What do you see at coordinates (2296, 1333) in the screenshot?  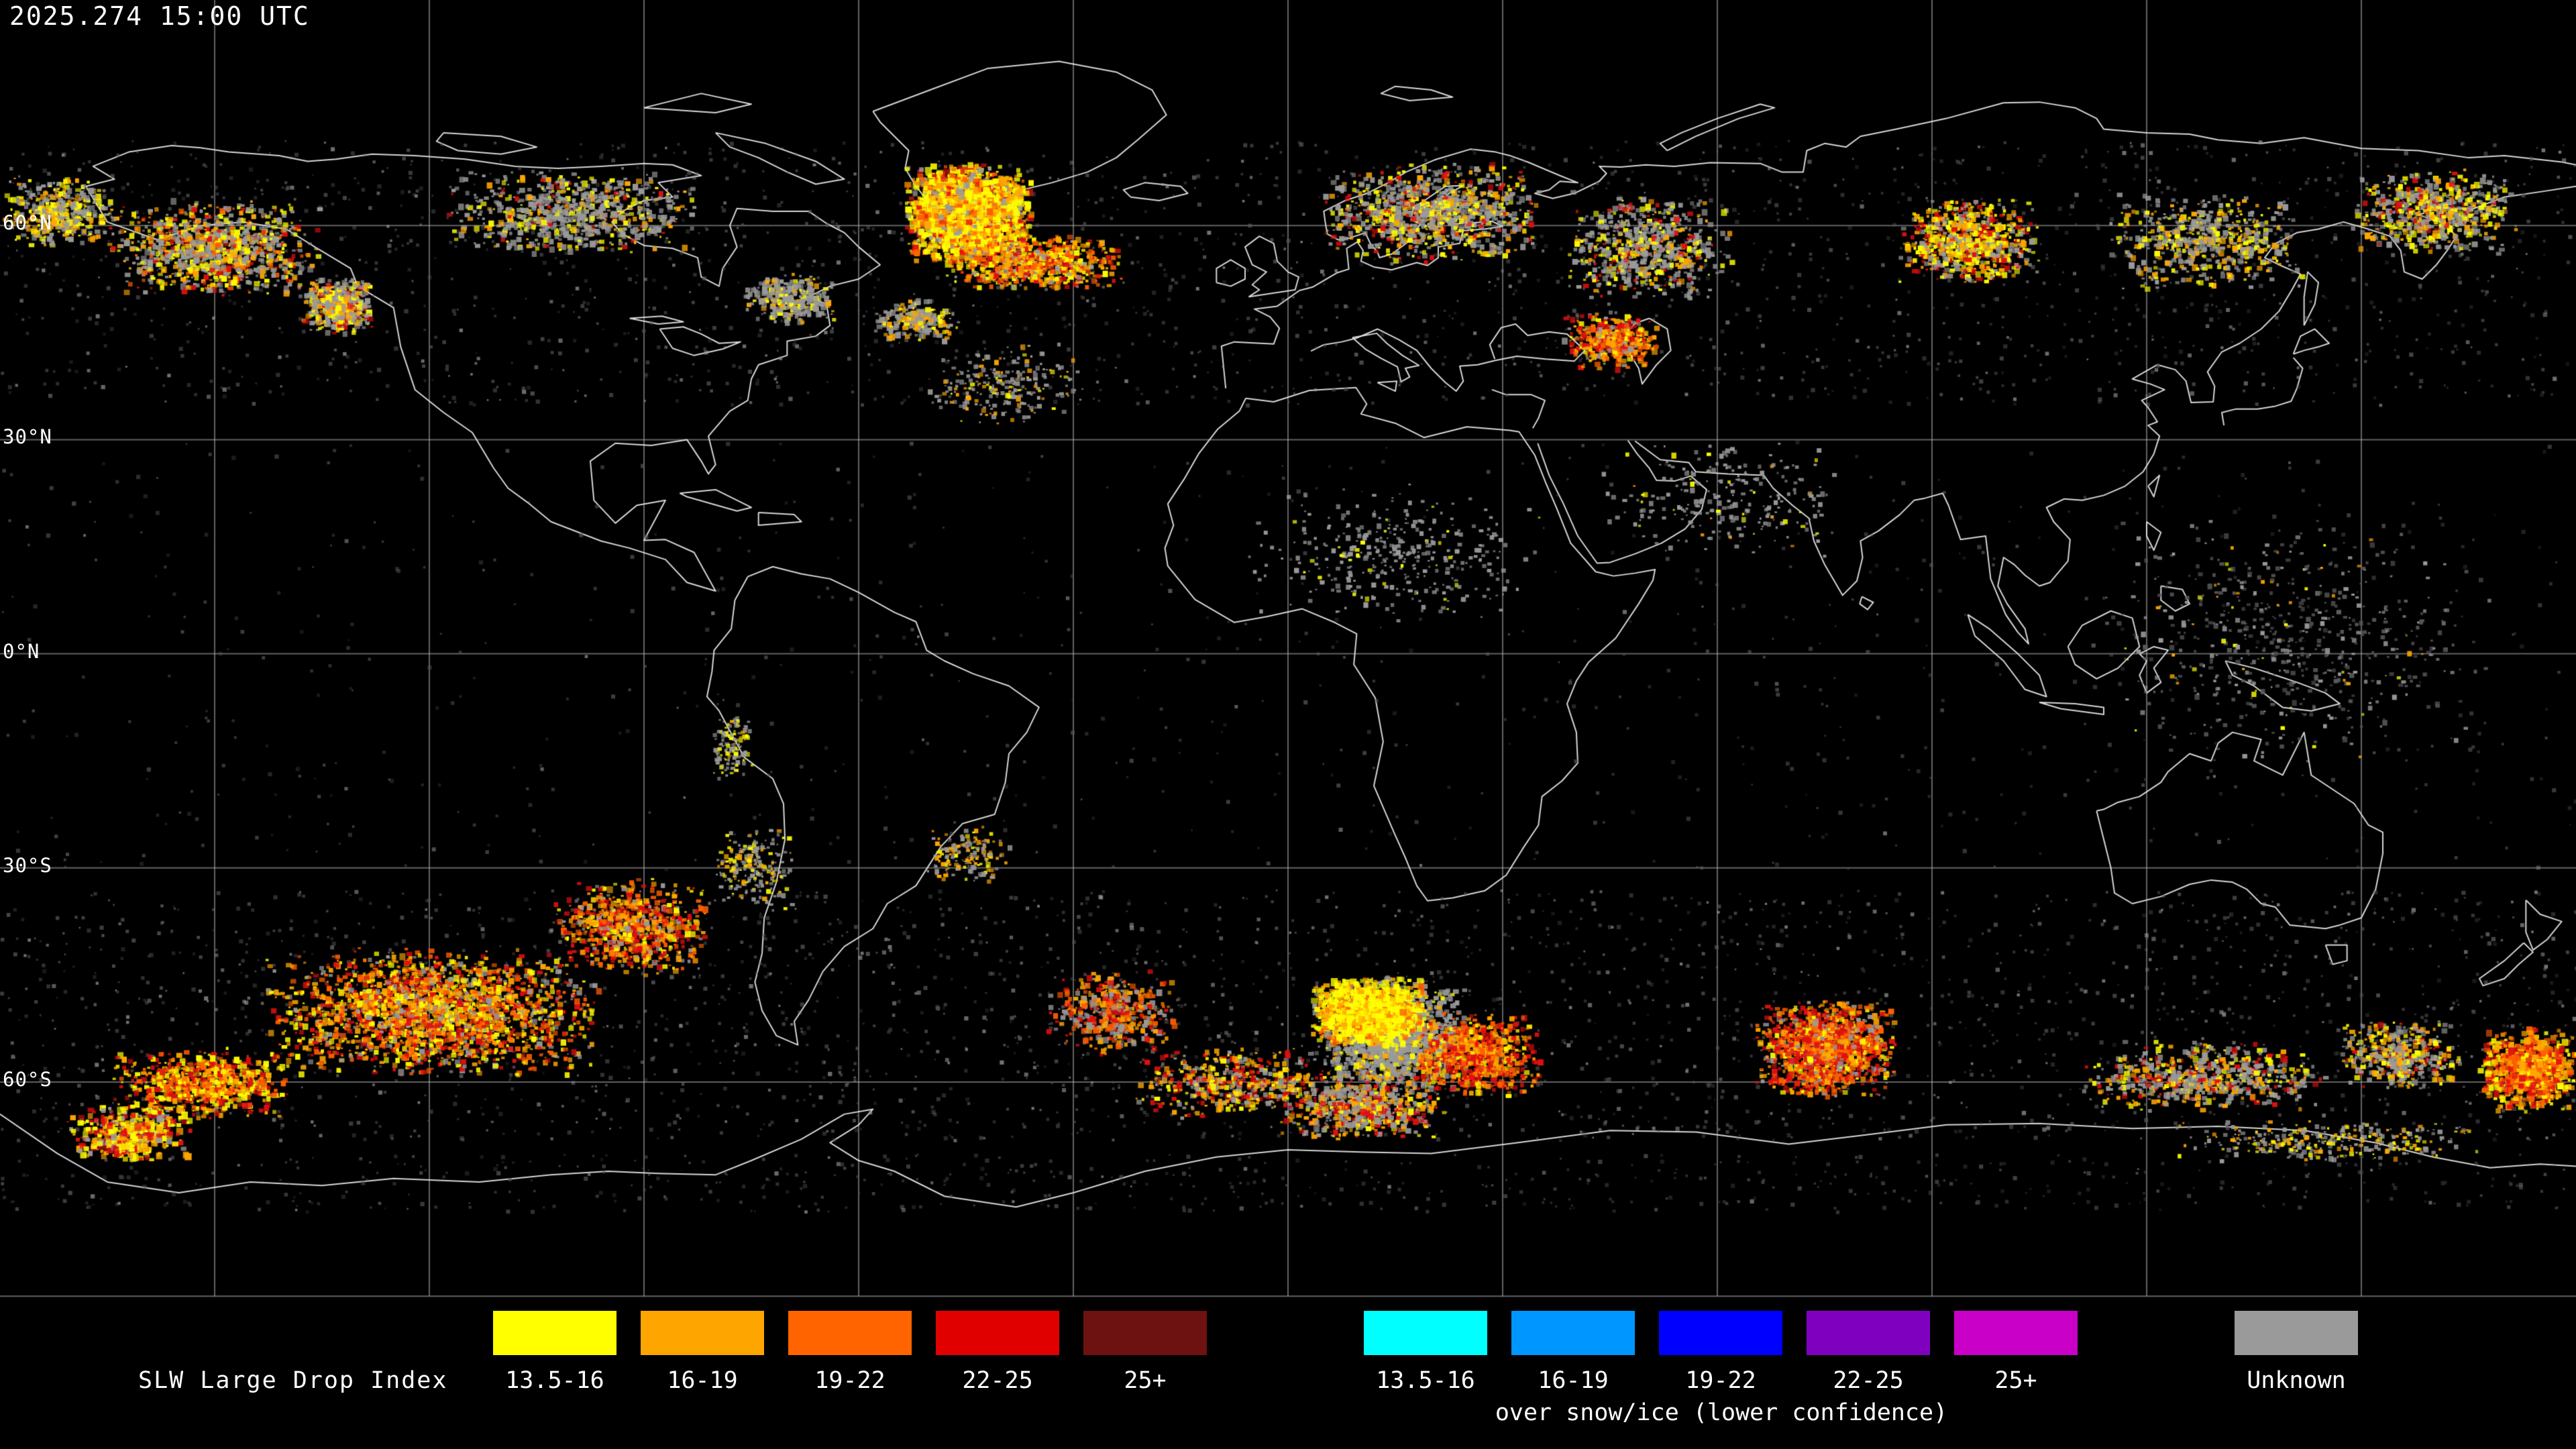 I see `legend-swatch-unknown` at bounding box center [2296, 1333].